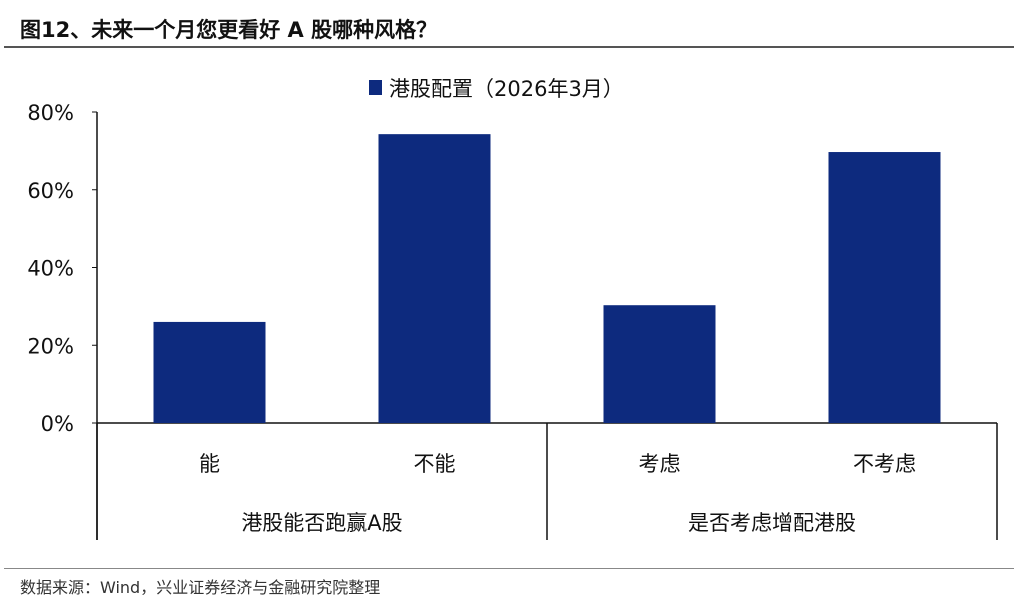 The image size is (1024, 604). Describe the element at coordinates (509, 568) in the screenshot. I see `footer-rule` at that location.